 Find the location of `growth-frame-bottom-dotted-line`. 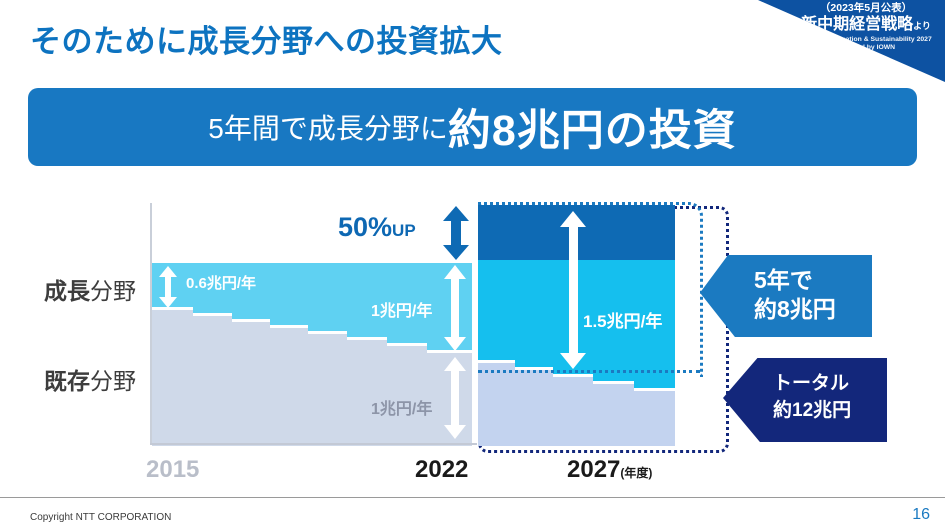

growth-frame-bottom-dotted-line is located at coordinates (589, 371).